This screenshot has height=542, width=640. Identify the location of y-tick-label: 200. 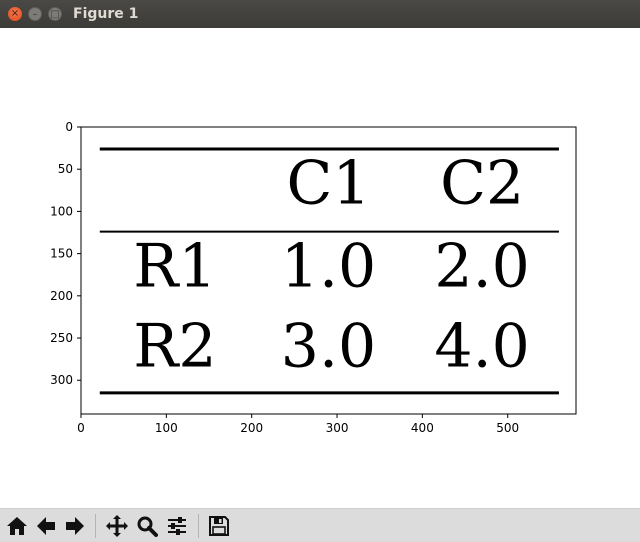
(61, 296).